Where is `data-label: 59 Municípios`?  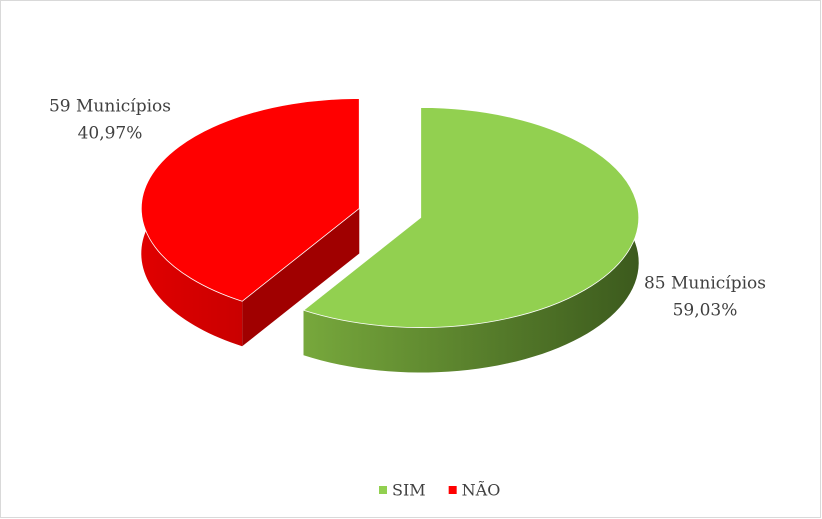 data-label: 59 Municípios is located at coordinates (110, 107).